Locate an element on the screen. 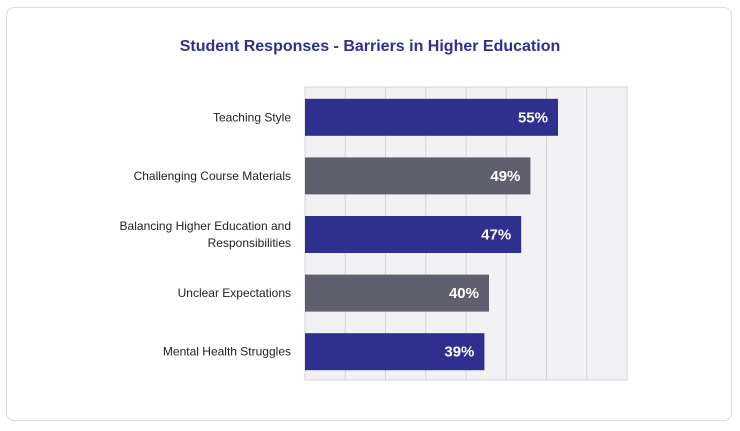 The height and width of the screenshot is (431, 740). category-label: Challenging Course Materials is located at coordinates (212, 176).